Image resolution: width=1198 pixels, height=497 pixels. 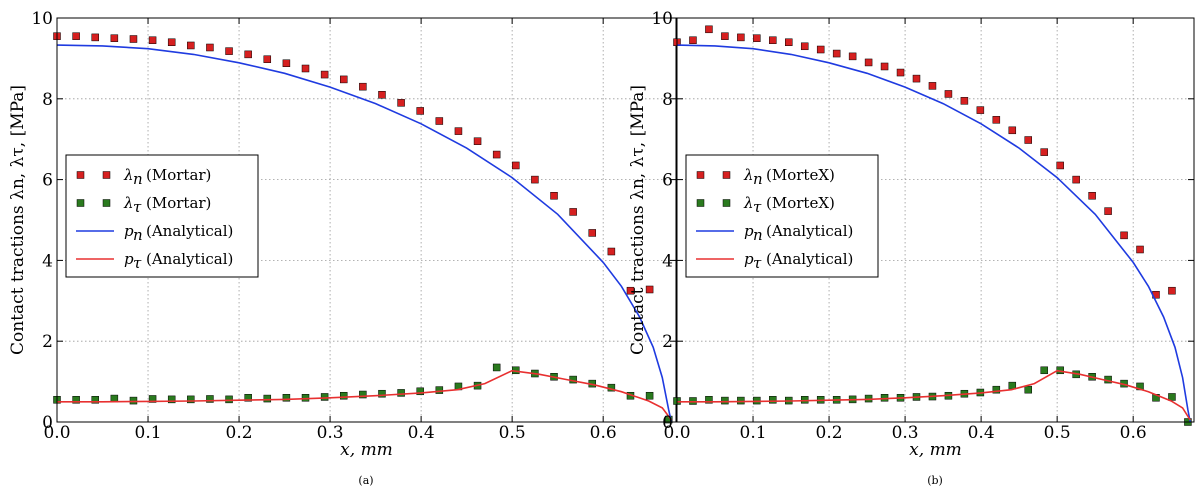 I want to click on legend-entry: p τ (Analytical), so click(x=154, y=261).